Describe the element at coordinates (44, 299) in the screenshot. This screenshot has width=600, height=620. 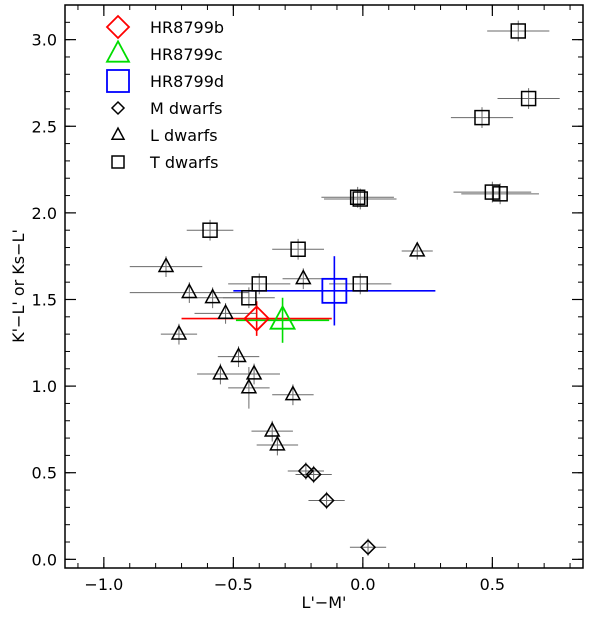
I see `y-tick-label-3: 1.5` at that location.